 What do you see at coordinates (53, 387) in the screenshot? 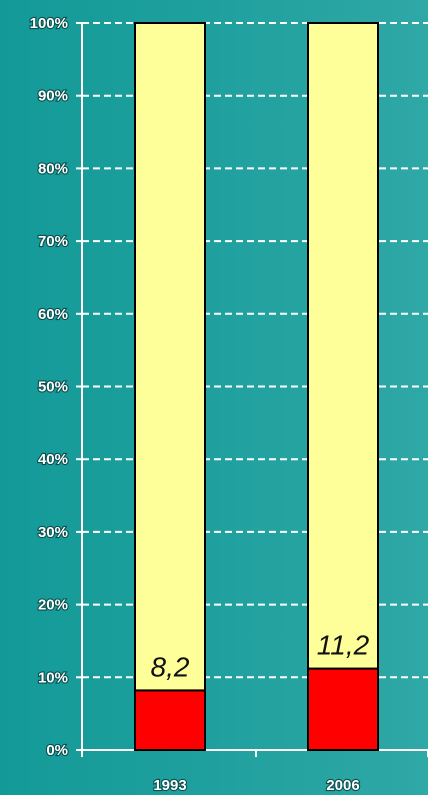
I see `y-tick-label: 50%` at bounding box center [53, 387].